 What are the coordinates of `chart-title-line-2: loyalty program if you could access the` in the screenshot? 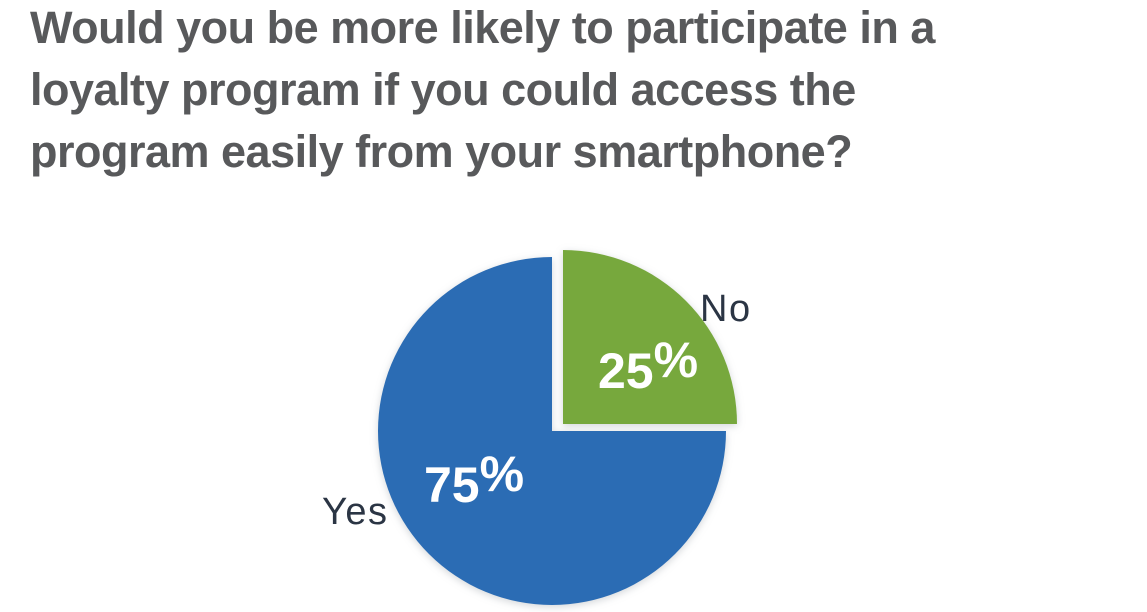 It's located at (443, 89).